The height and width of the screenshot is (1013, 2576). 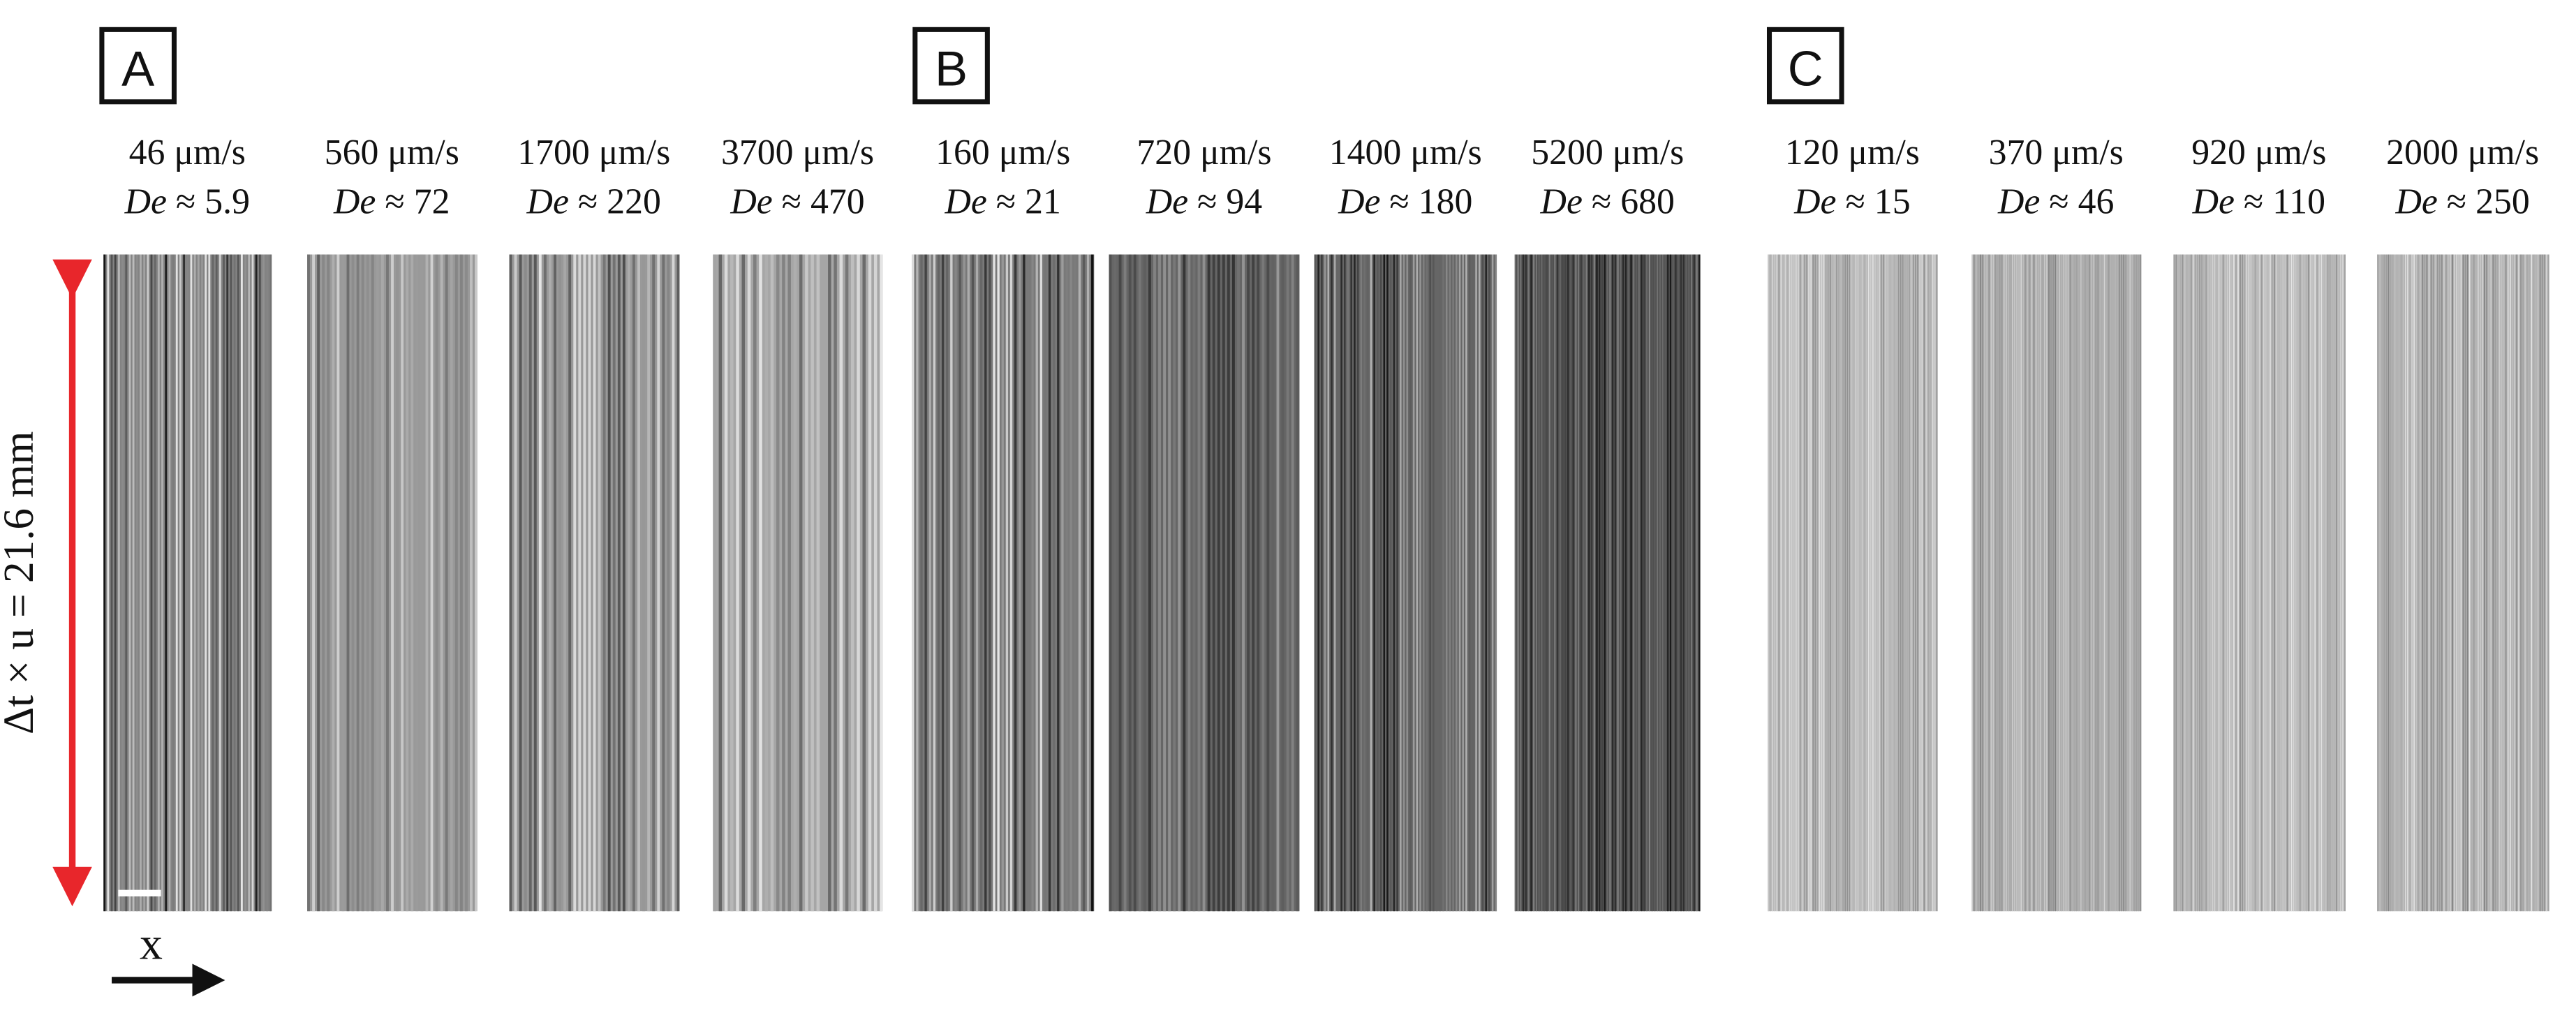 What do you see at coordinates (1028, 202) in the screenshot?
I see `de-value: ≈ 21` at bounding box center [1028, 202].